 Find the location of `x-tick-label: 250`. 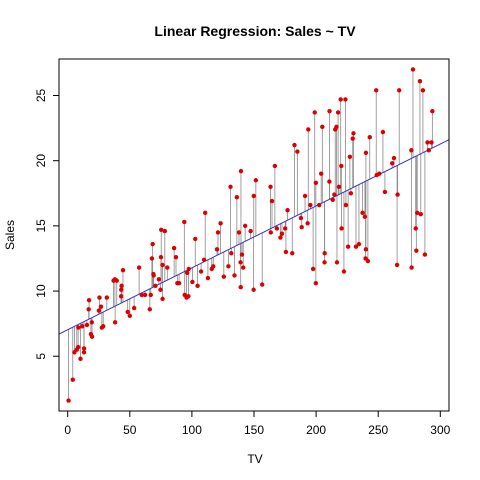

x-tick-label: 250 is located at coordinates (378, 430).